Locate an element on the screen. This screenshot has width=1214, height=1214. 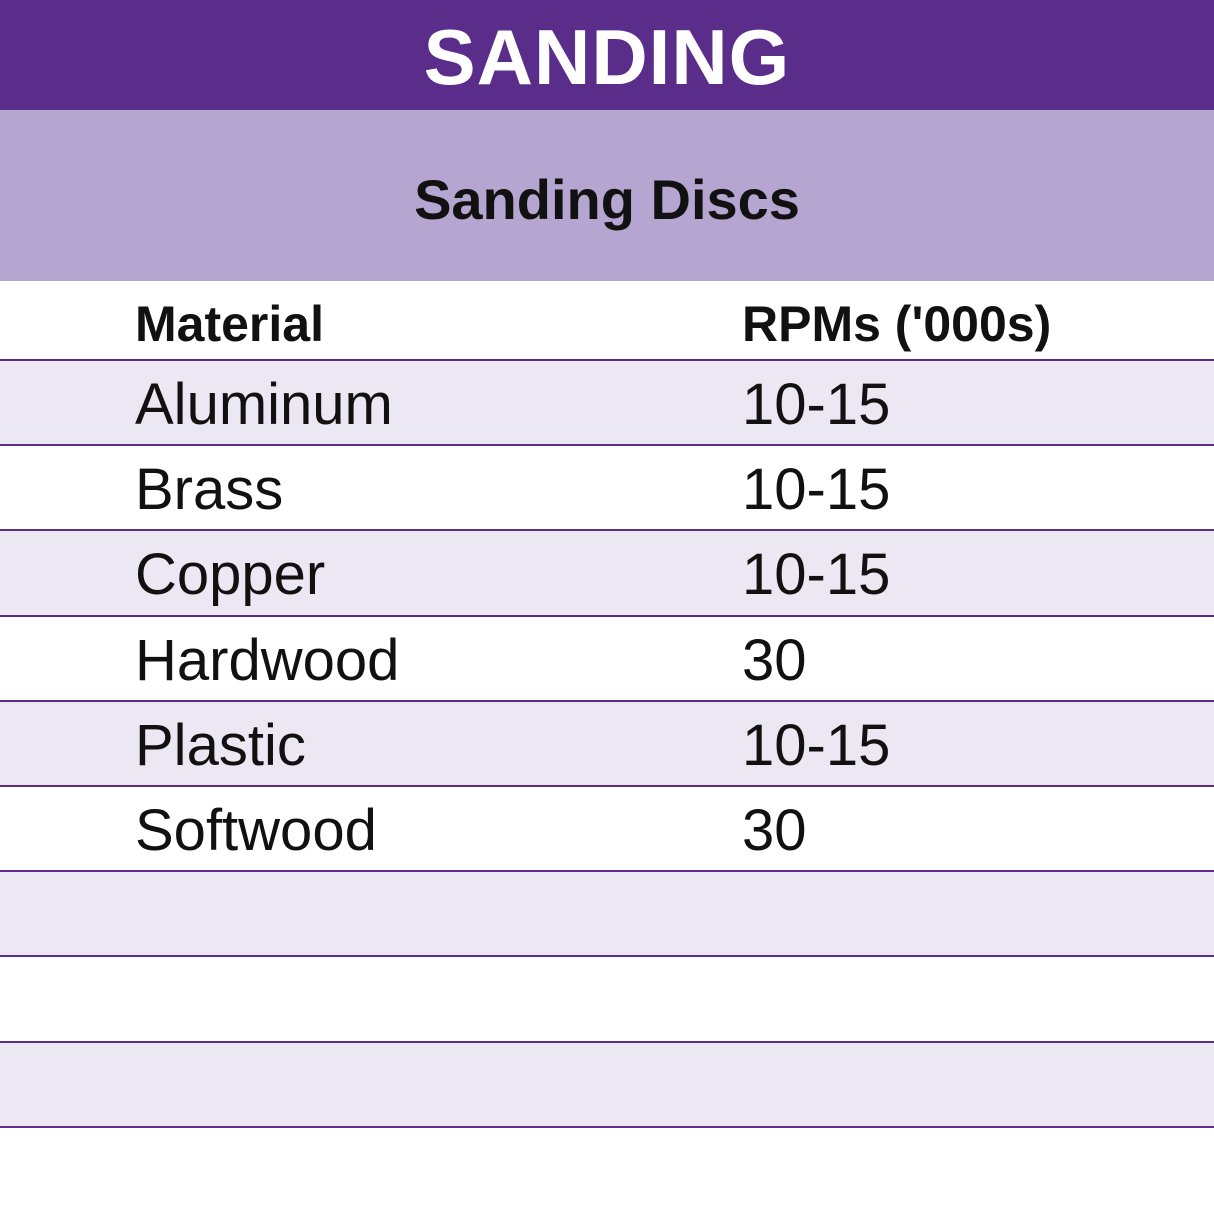
column-header: RPMs ('000s) is located at coordinates (897, 324).